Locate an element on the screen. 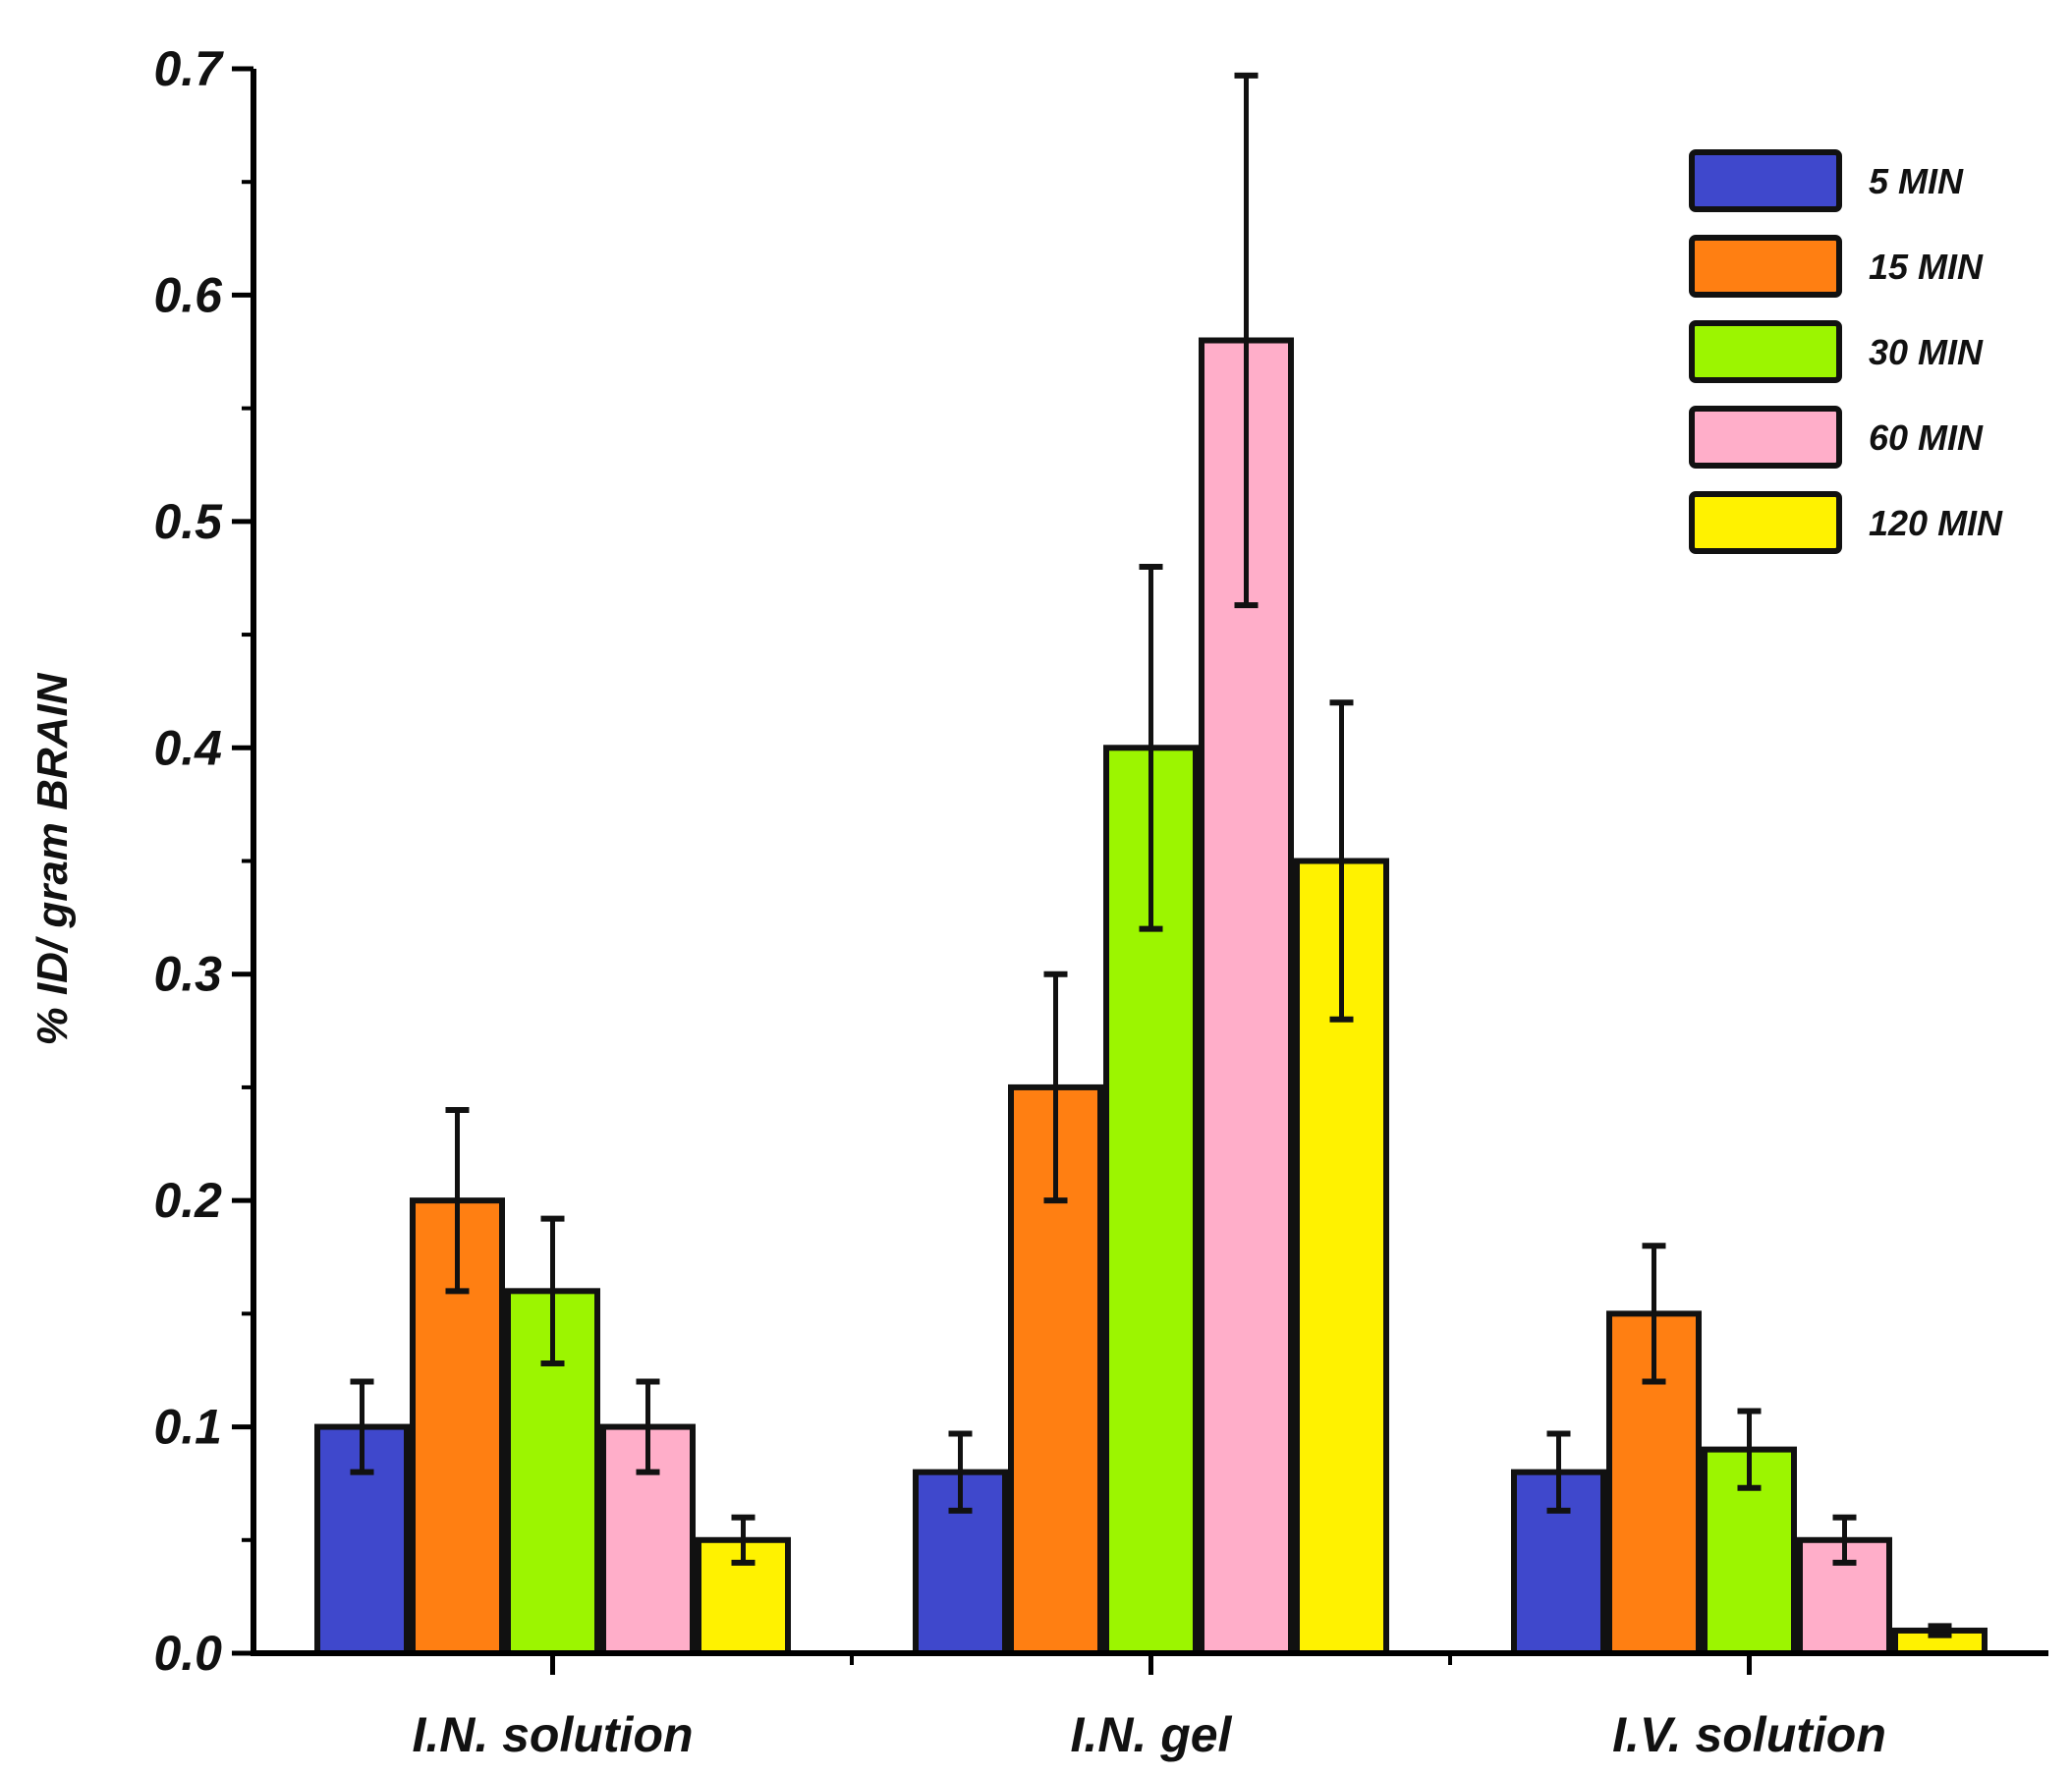 The image size is (2072, 1776). legend: 5 MIN 15 MIN 30 MIN 60 MIN 120 MIN is located at coordinates (1846, 351).